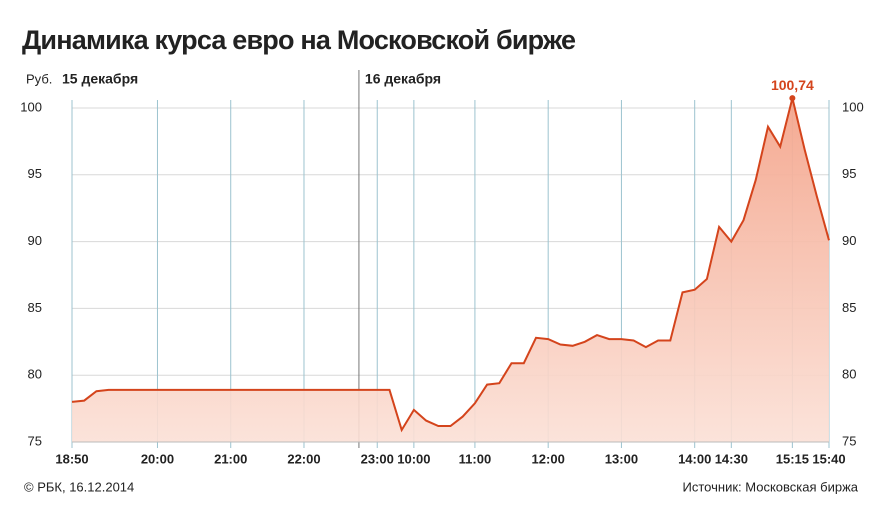 The image size is (883, 519). I want to click on x-tick-label: 10:00, so click(413, 458).